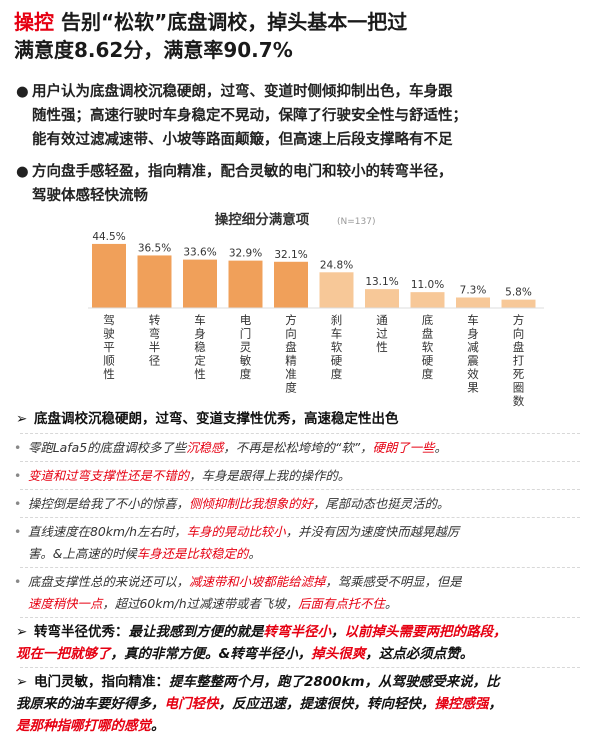 This screenshot has width=594, height=737. Describe the element at coordinates (155, 347) in the screenshot. I see `category-label: 半` at that location.